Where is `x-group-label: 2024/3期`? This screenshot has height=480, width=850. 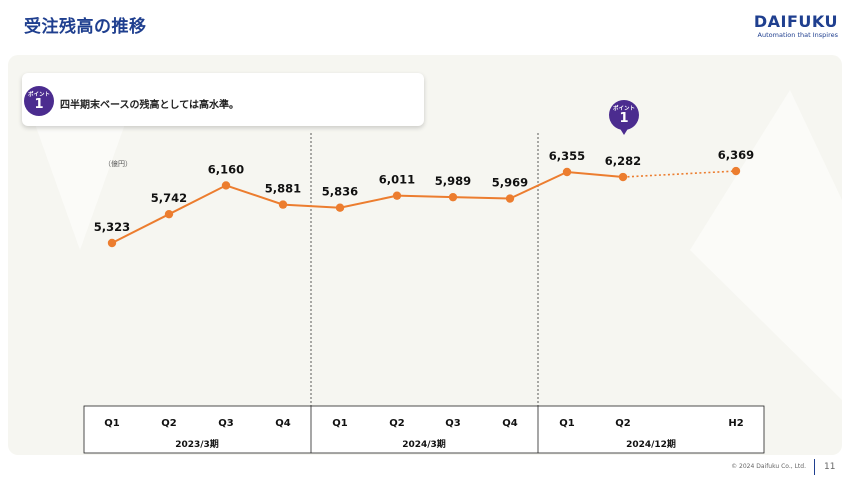 x-group-label: 2024/3期 is located at coordinates (424, 444).